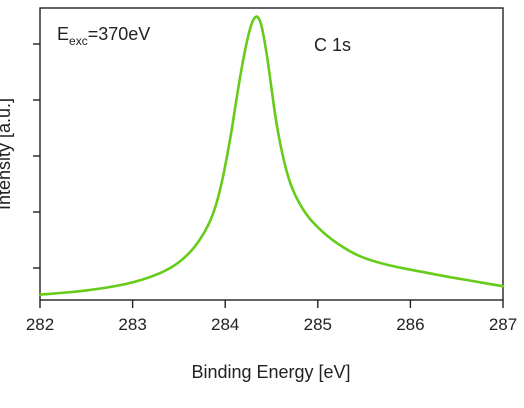  I want to click on x-tick-label-282: 282, so click(40, 324).